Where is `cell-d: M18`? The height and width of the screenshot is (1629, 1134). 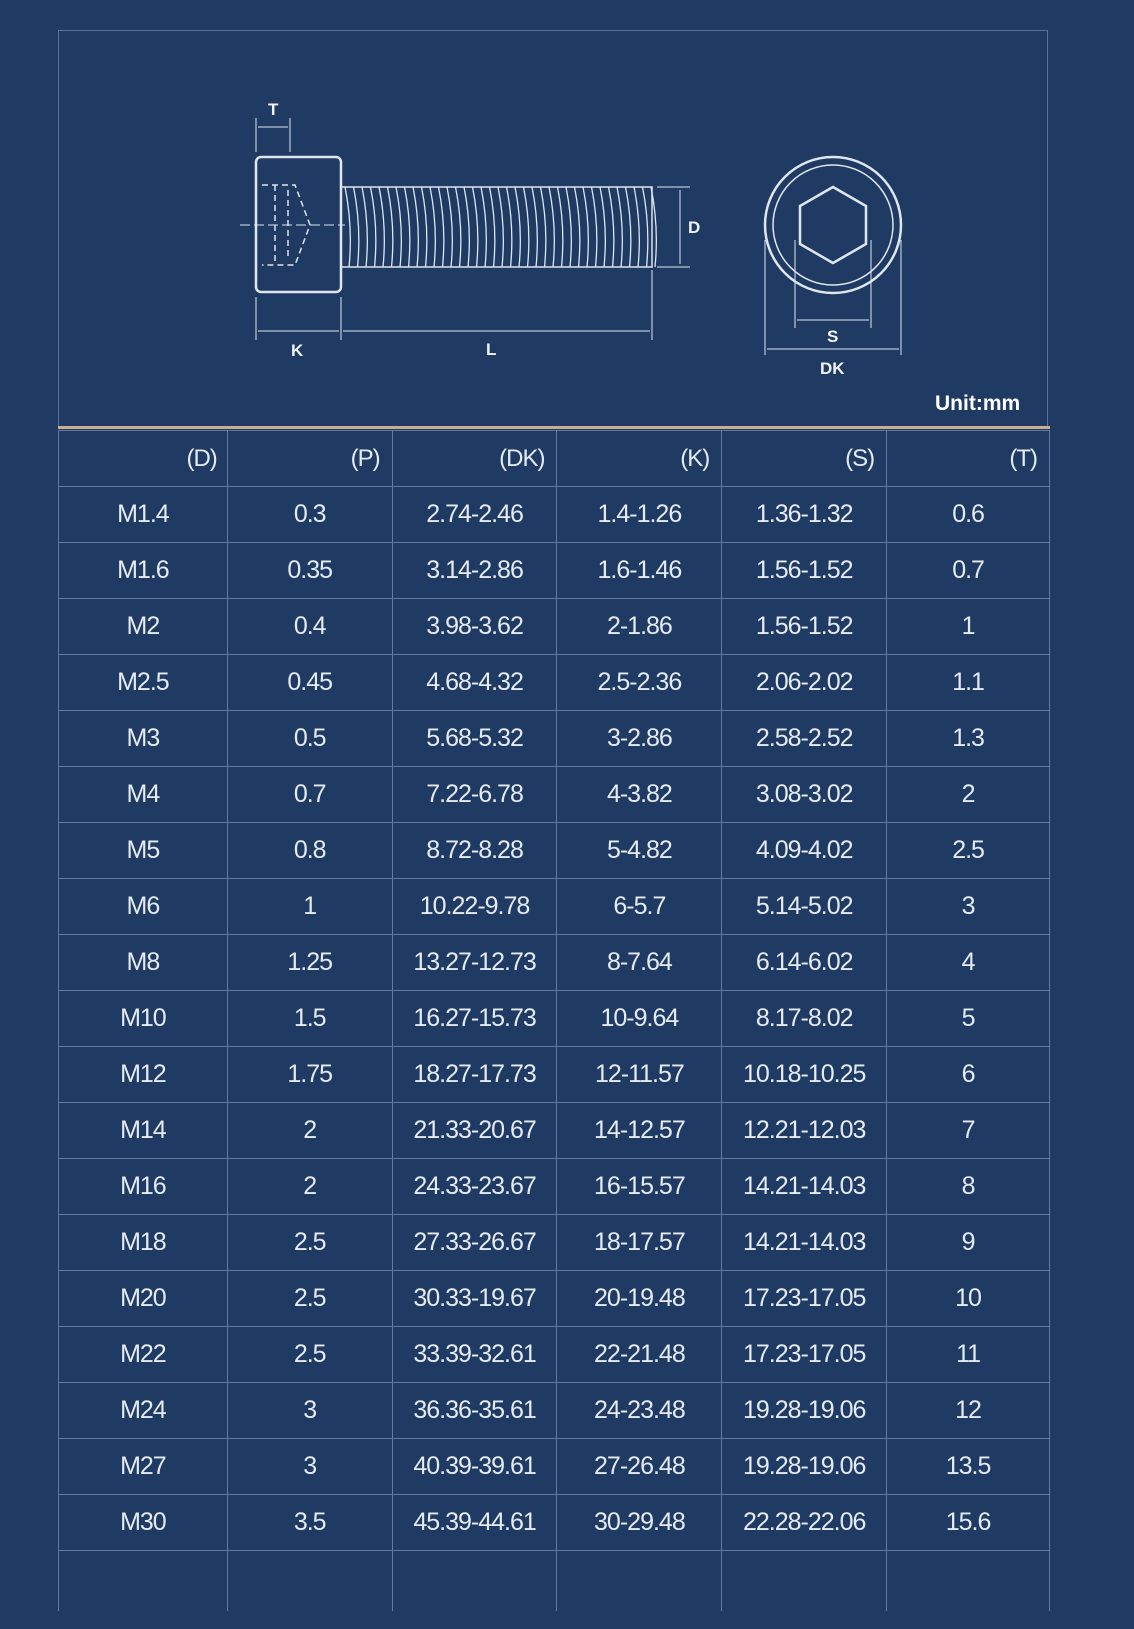 cell-d: M18 is located at coordinates (143, 1242).